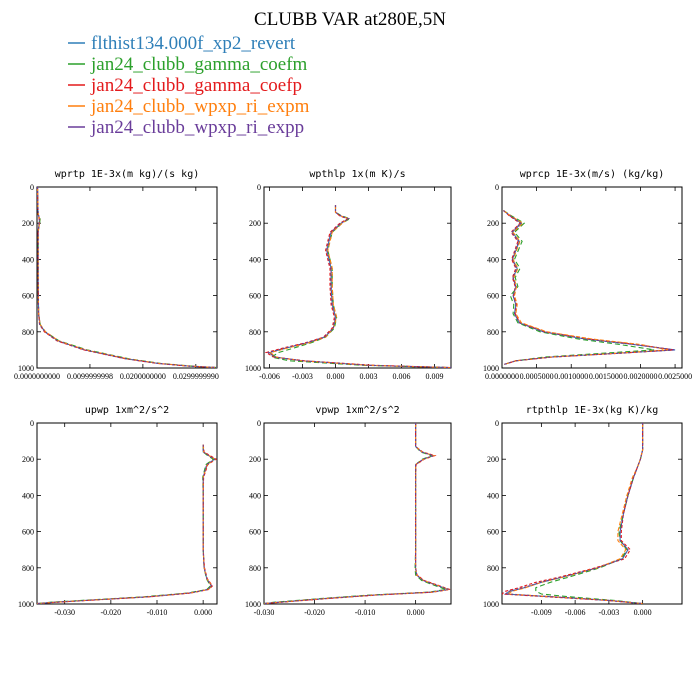  Describe the element at coordinates (193, 43) in the screenshot. I see `legend-label: flthist134.000f_xp2_revert` at that location.